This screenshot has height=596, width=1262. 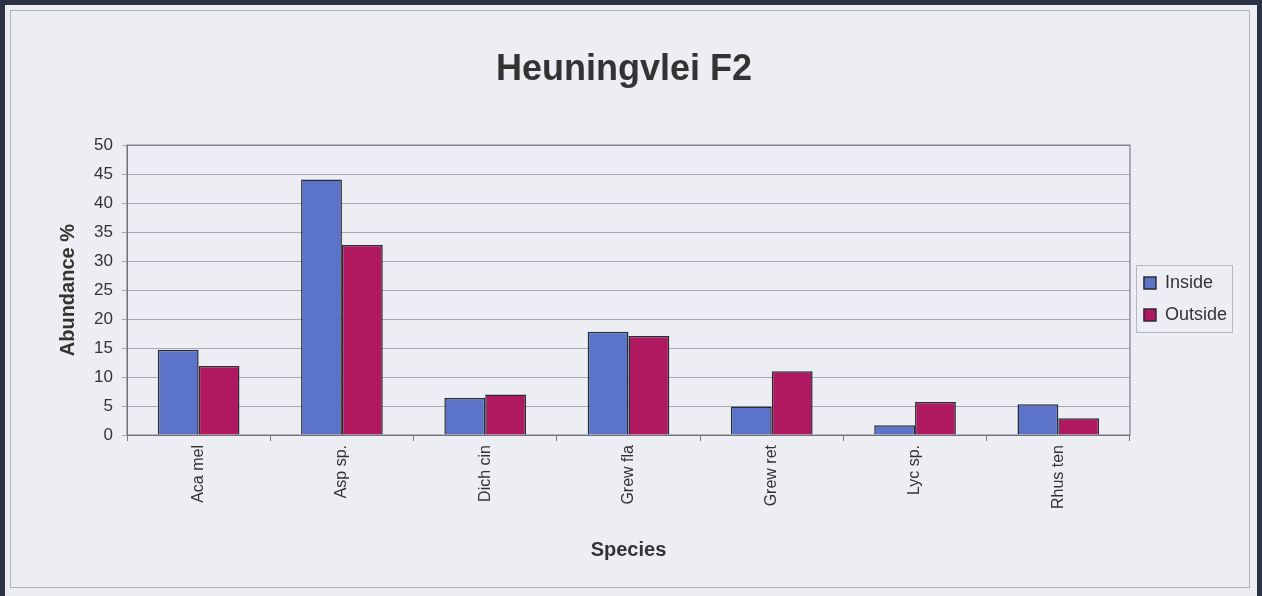 I want to click on x-tick-label: Rhus ten, so click(x=1057, y=477).